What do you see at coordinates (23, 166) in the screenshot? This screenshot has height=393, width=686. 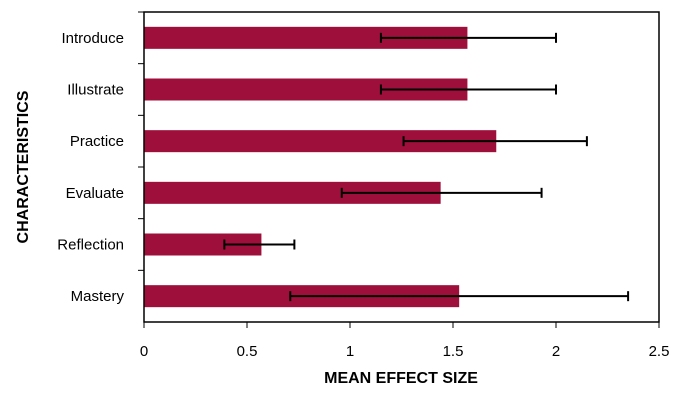 I see `y-axis-title: CHARACTERISTICS` at bounding box center [23, 166].